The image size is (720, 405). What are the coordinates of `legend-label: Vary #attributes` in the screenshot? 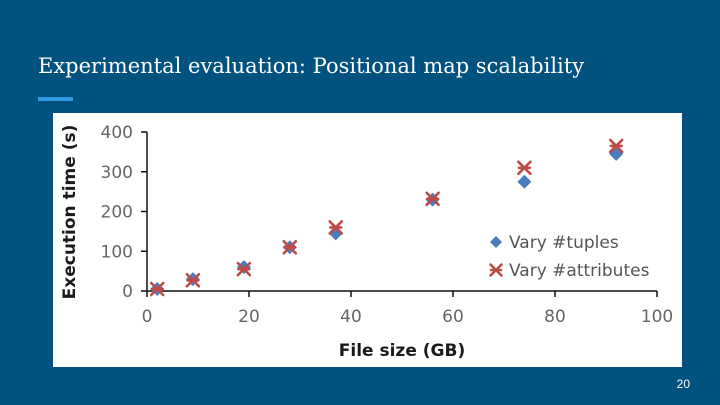 It's located at (579, 271).